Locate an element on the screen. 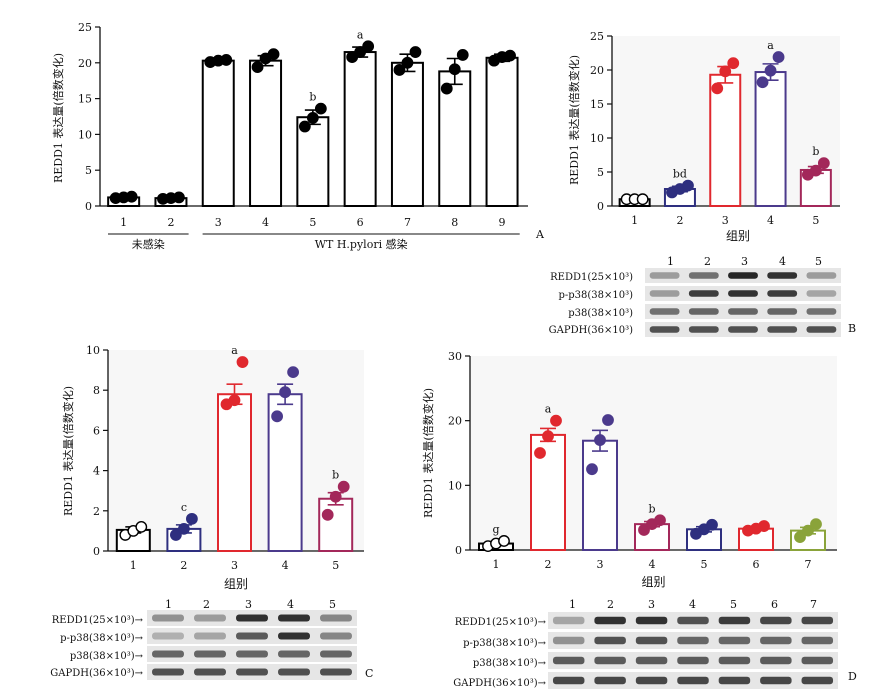 The height and width of the screenshot is (696, 889). y-tick-label-c: 6 is located at coordinates (96, 430).